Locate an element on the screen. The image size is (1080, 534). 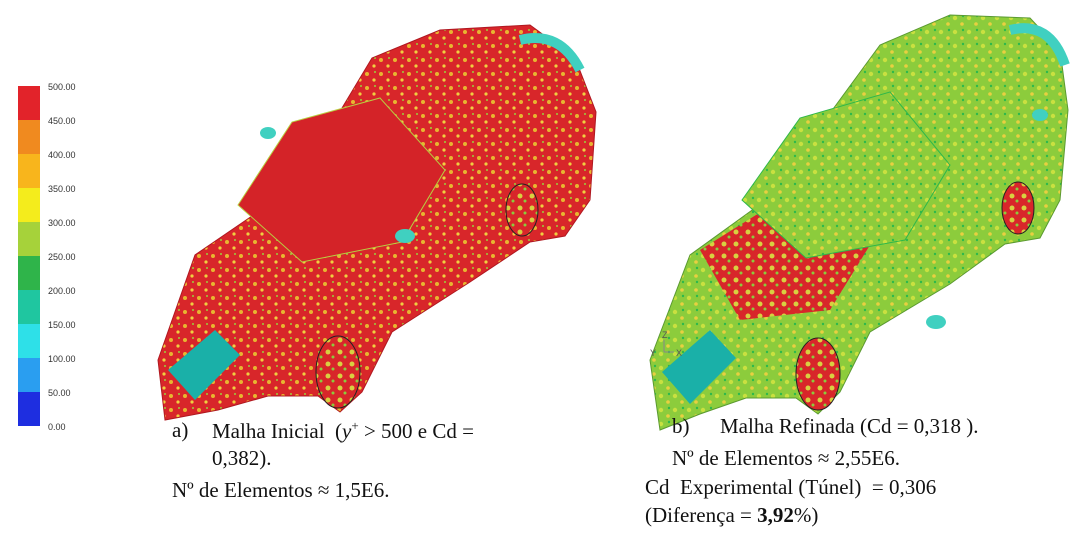
triad-label: Y is located at coordinates (653, 353).